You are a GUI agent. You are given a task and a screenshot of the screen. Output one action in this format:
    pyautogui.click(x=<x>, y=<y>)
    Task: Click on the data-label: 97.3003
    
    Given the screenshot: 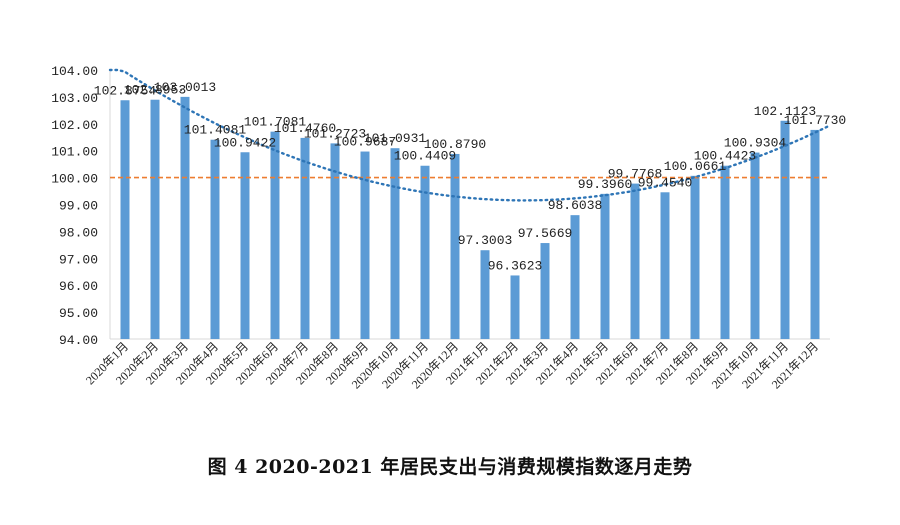 What is the action you would take?
    pyautogui.click(x=485, y=240)
    